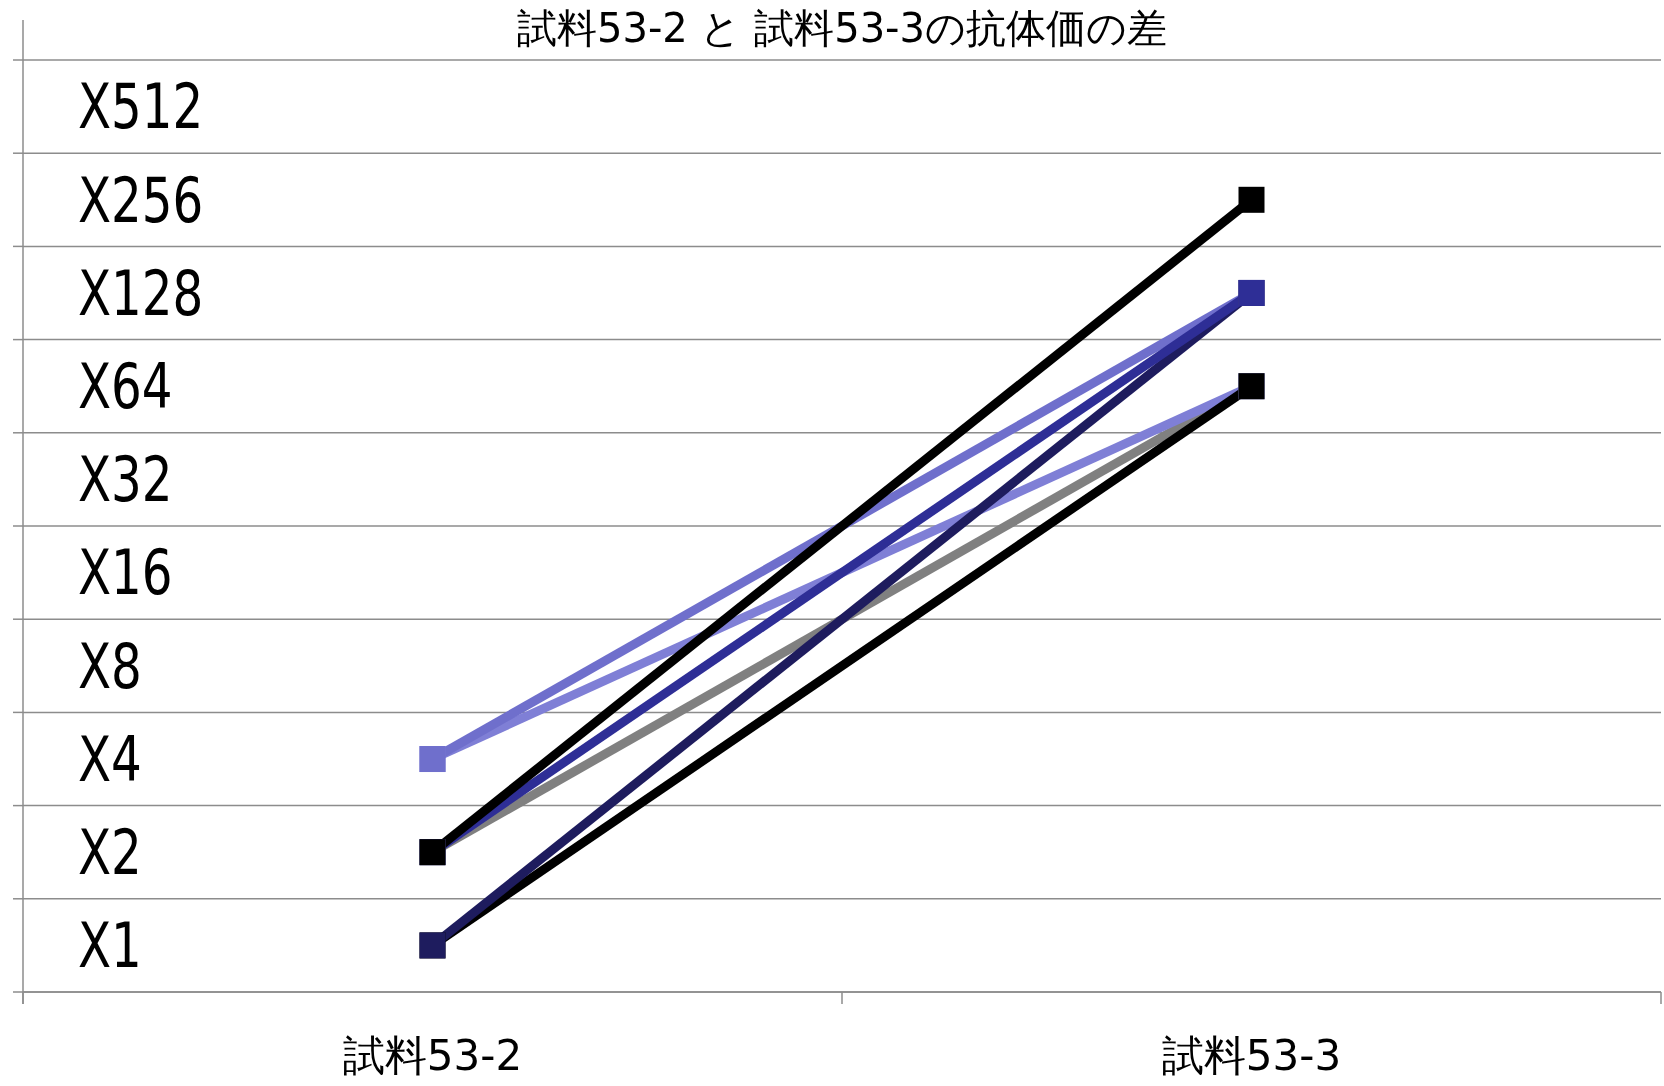 The image size is (1664, 1086). Describe the element at coordinates (842, 28) in the screenshot. I see `chart-title: 試料53-2 と 試料53-3の抗体価の差` at that location.